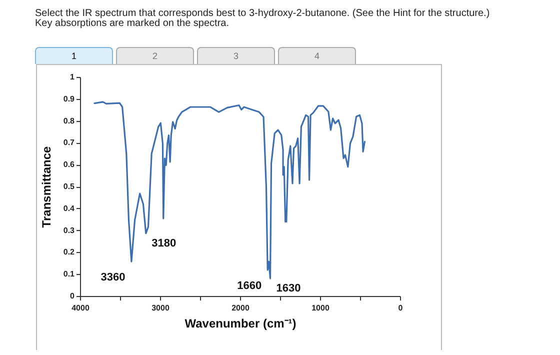 The width and height of the screenshot is (560, 355). I want to click on y-tick-label: 0.1, so click(69, 274).